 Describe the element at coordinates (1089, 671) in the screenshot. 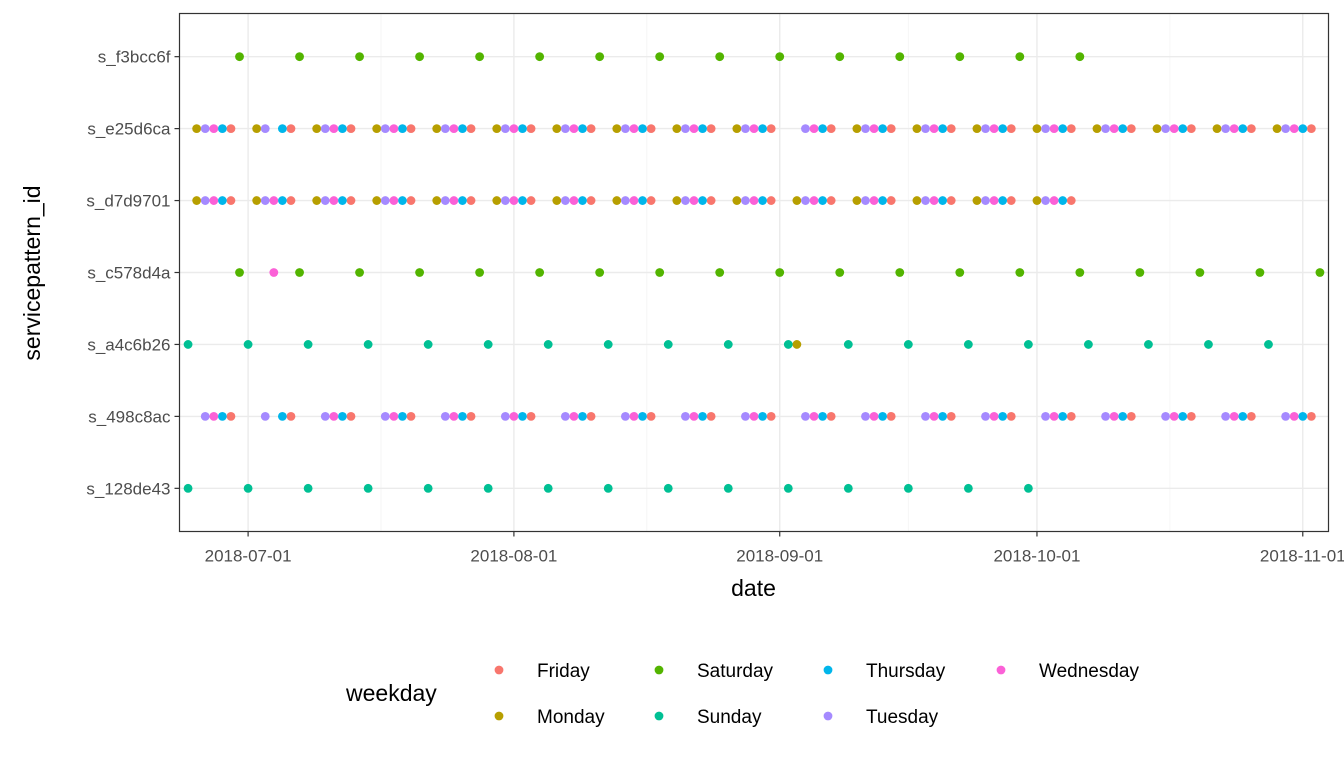

I see `legend-label: Wednesday` at that location.